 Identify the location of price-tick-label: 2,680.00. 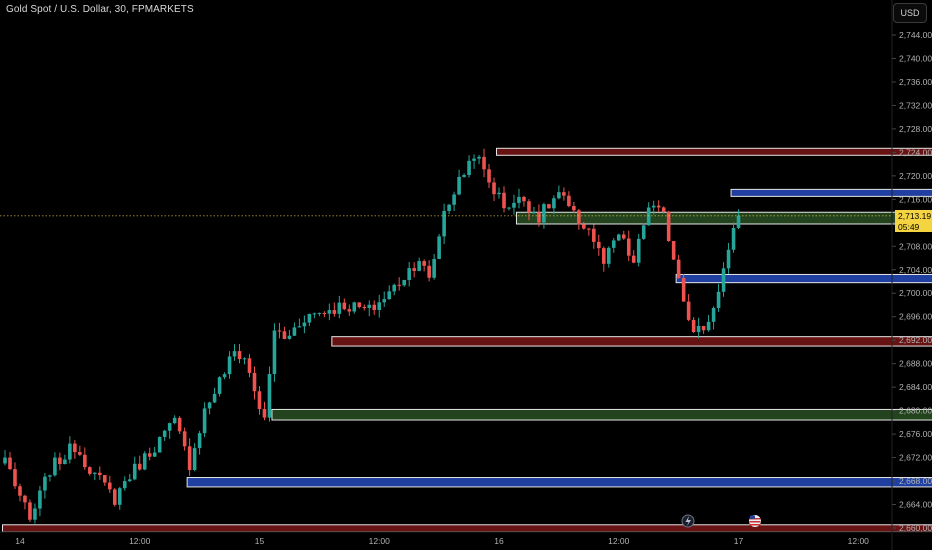
(915, 411).